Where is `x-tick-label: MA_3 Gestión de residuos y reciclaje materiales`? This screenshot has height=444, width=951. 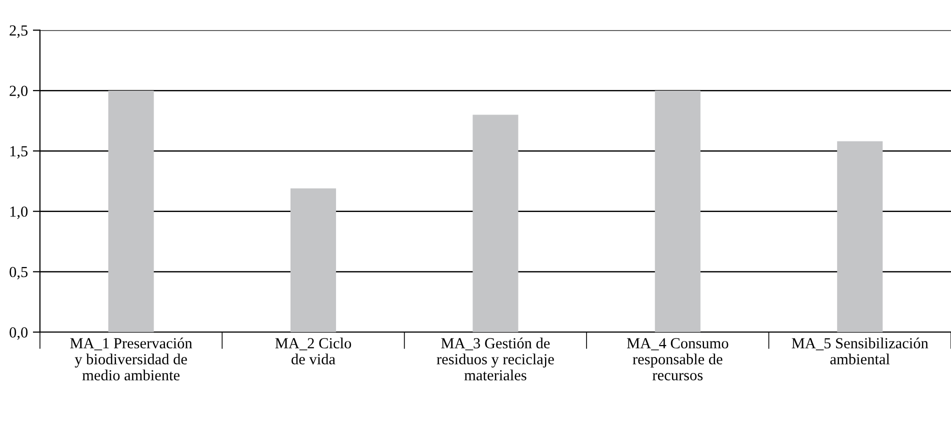
x-tick-label: MA_3 Gestión de residuos y reciclaje materiales is located at coordinates (495, 359).